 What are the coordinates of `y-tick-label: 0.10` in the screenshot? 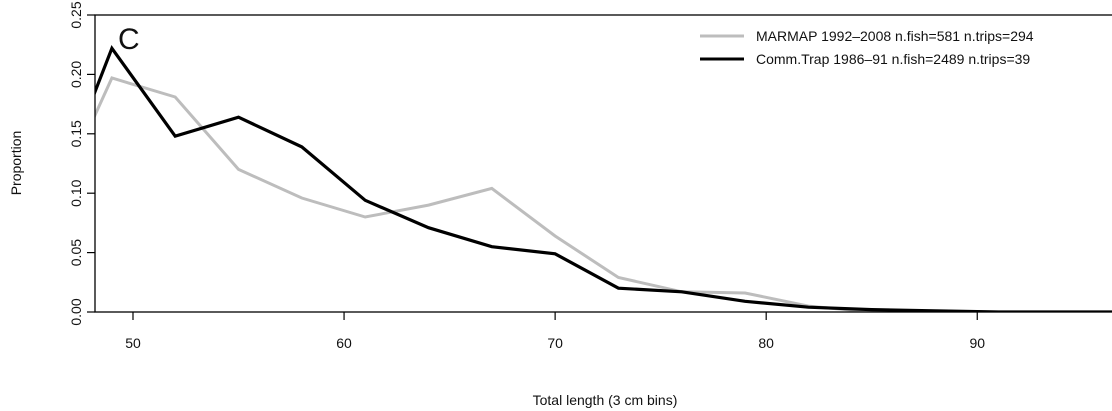 It's located at (76, 192).